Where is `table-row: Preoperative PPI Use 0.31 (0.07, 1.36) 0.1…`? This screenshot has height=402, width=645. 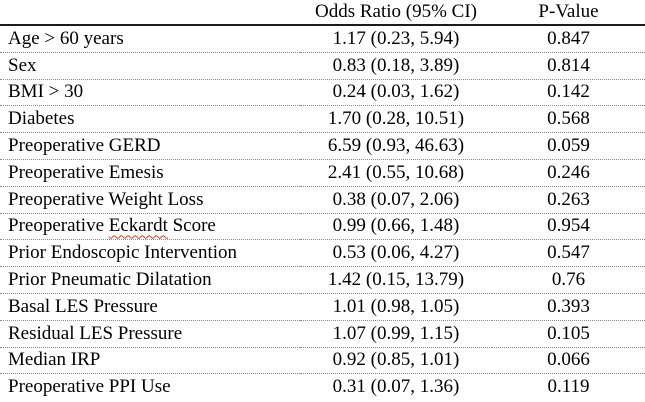
table-row: Preoperative PPI Use 0.31 (0.07, 1.36) 0.1… is located at coordinates (322, 387).